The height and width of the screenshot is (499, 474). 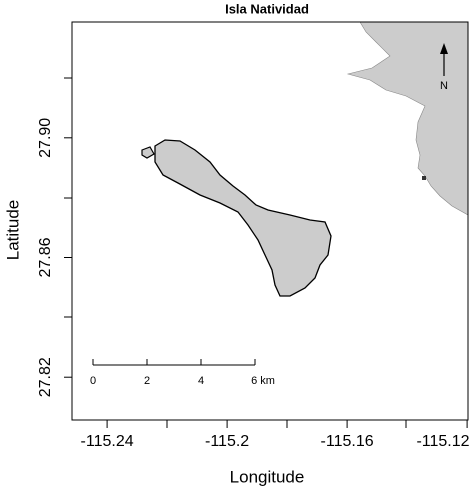 I want to click on y-tick-label: 27.86, so click(x=45, y=257).